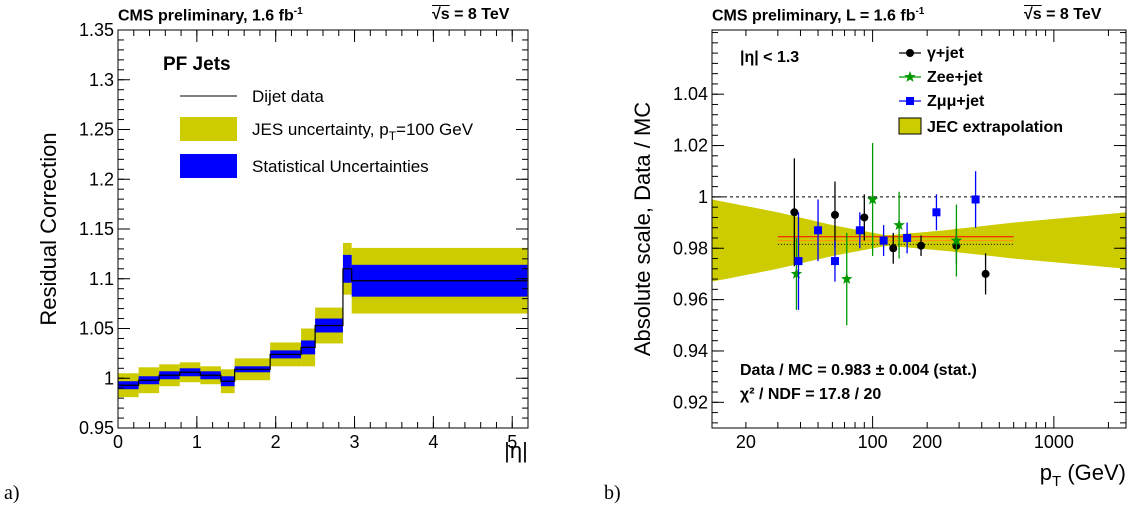 The width and height of the screenshot is (1132, 510). I want to click on legend-box-jec, so click(910, 126).